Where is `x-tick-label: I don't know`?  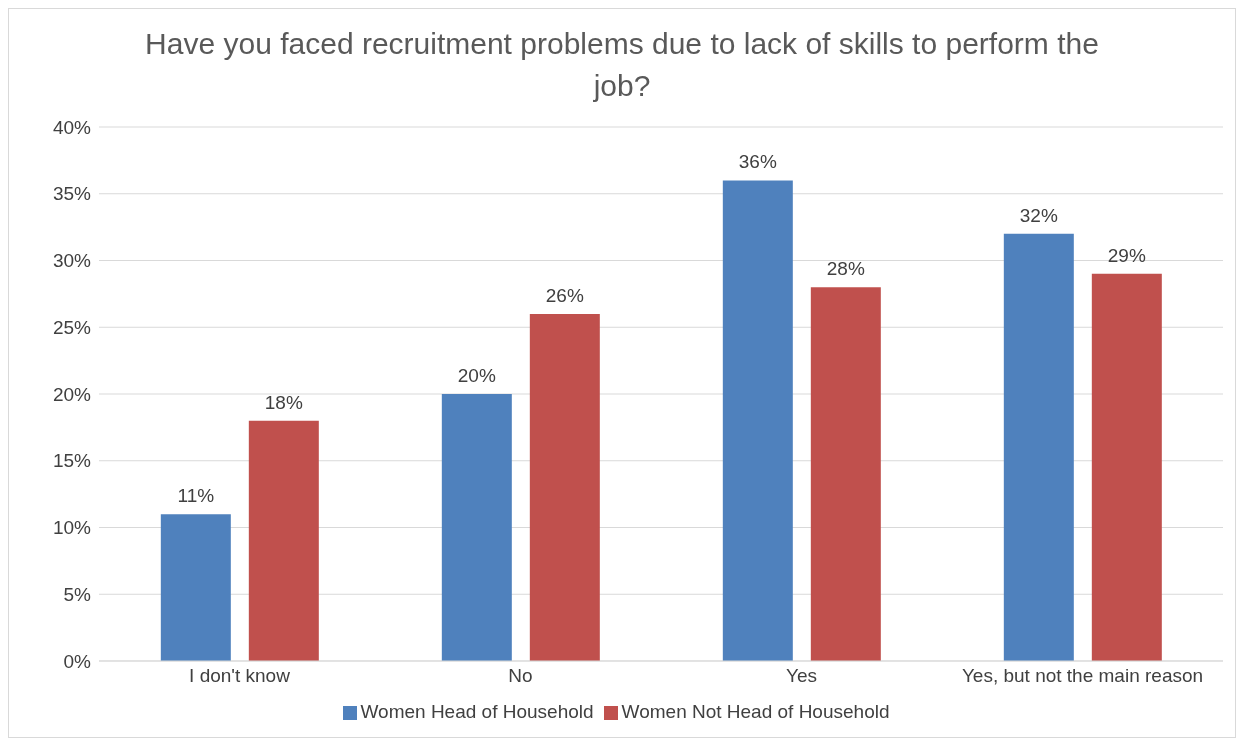 x-tick-label: I don't know is located at coordinates (240, 676).